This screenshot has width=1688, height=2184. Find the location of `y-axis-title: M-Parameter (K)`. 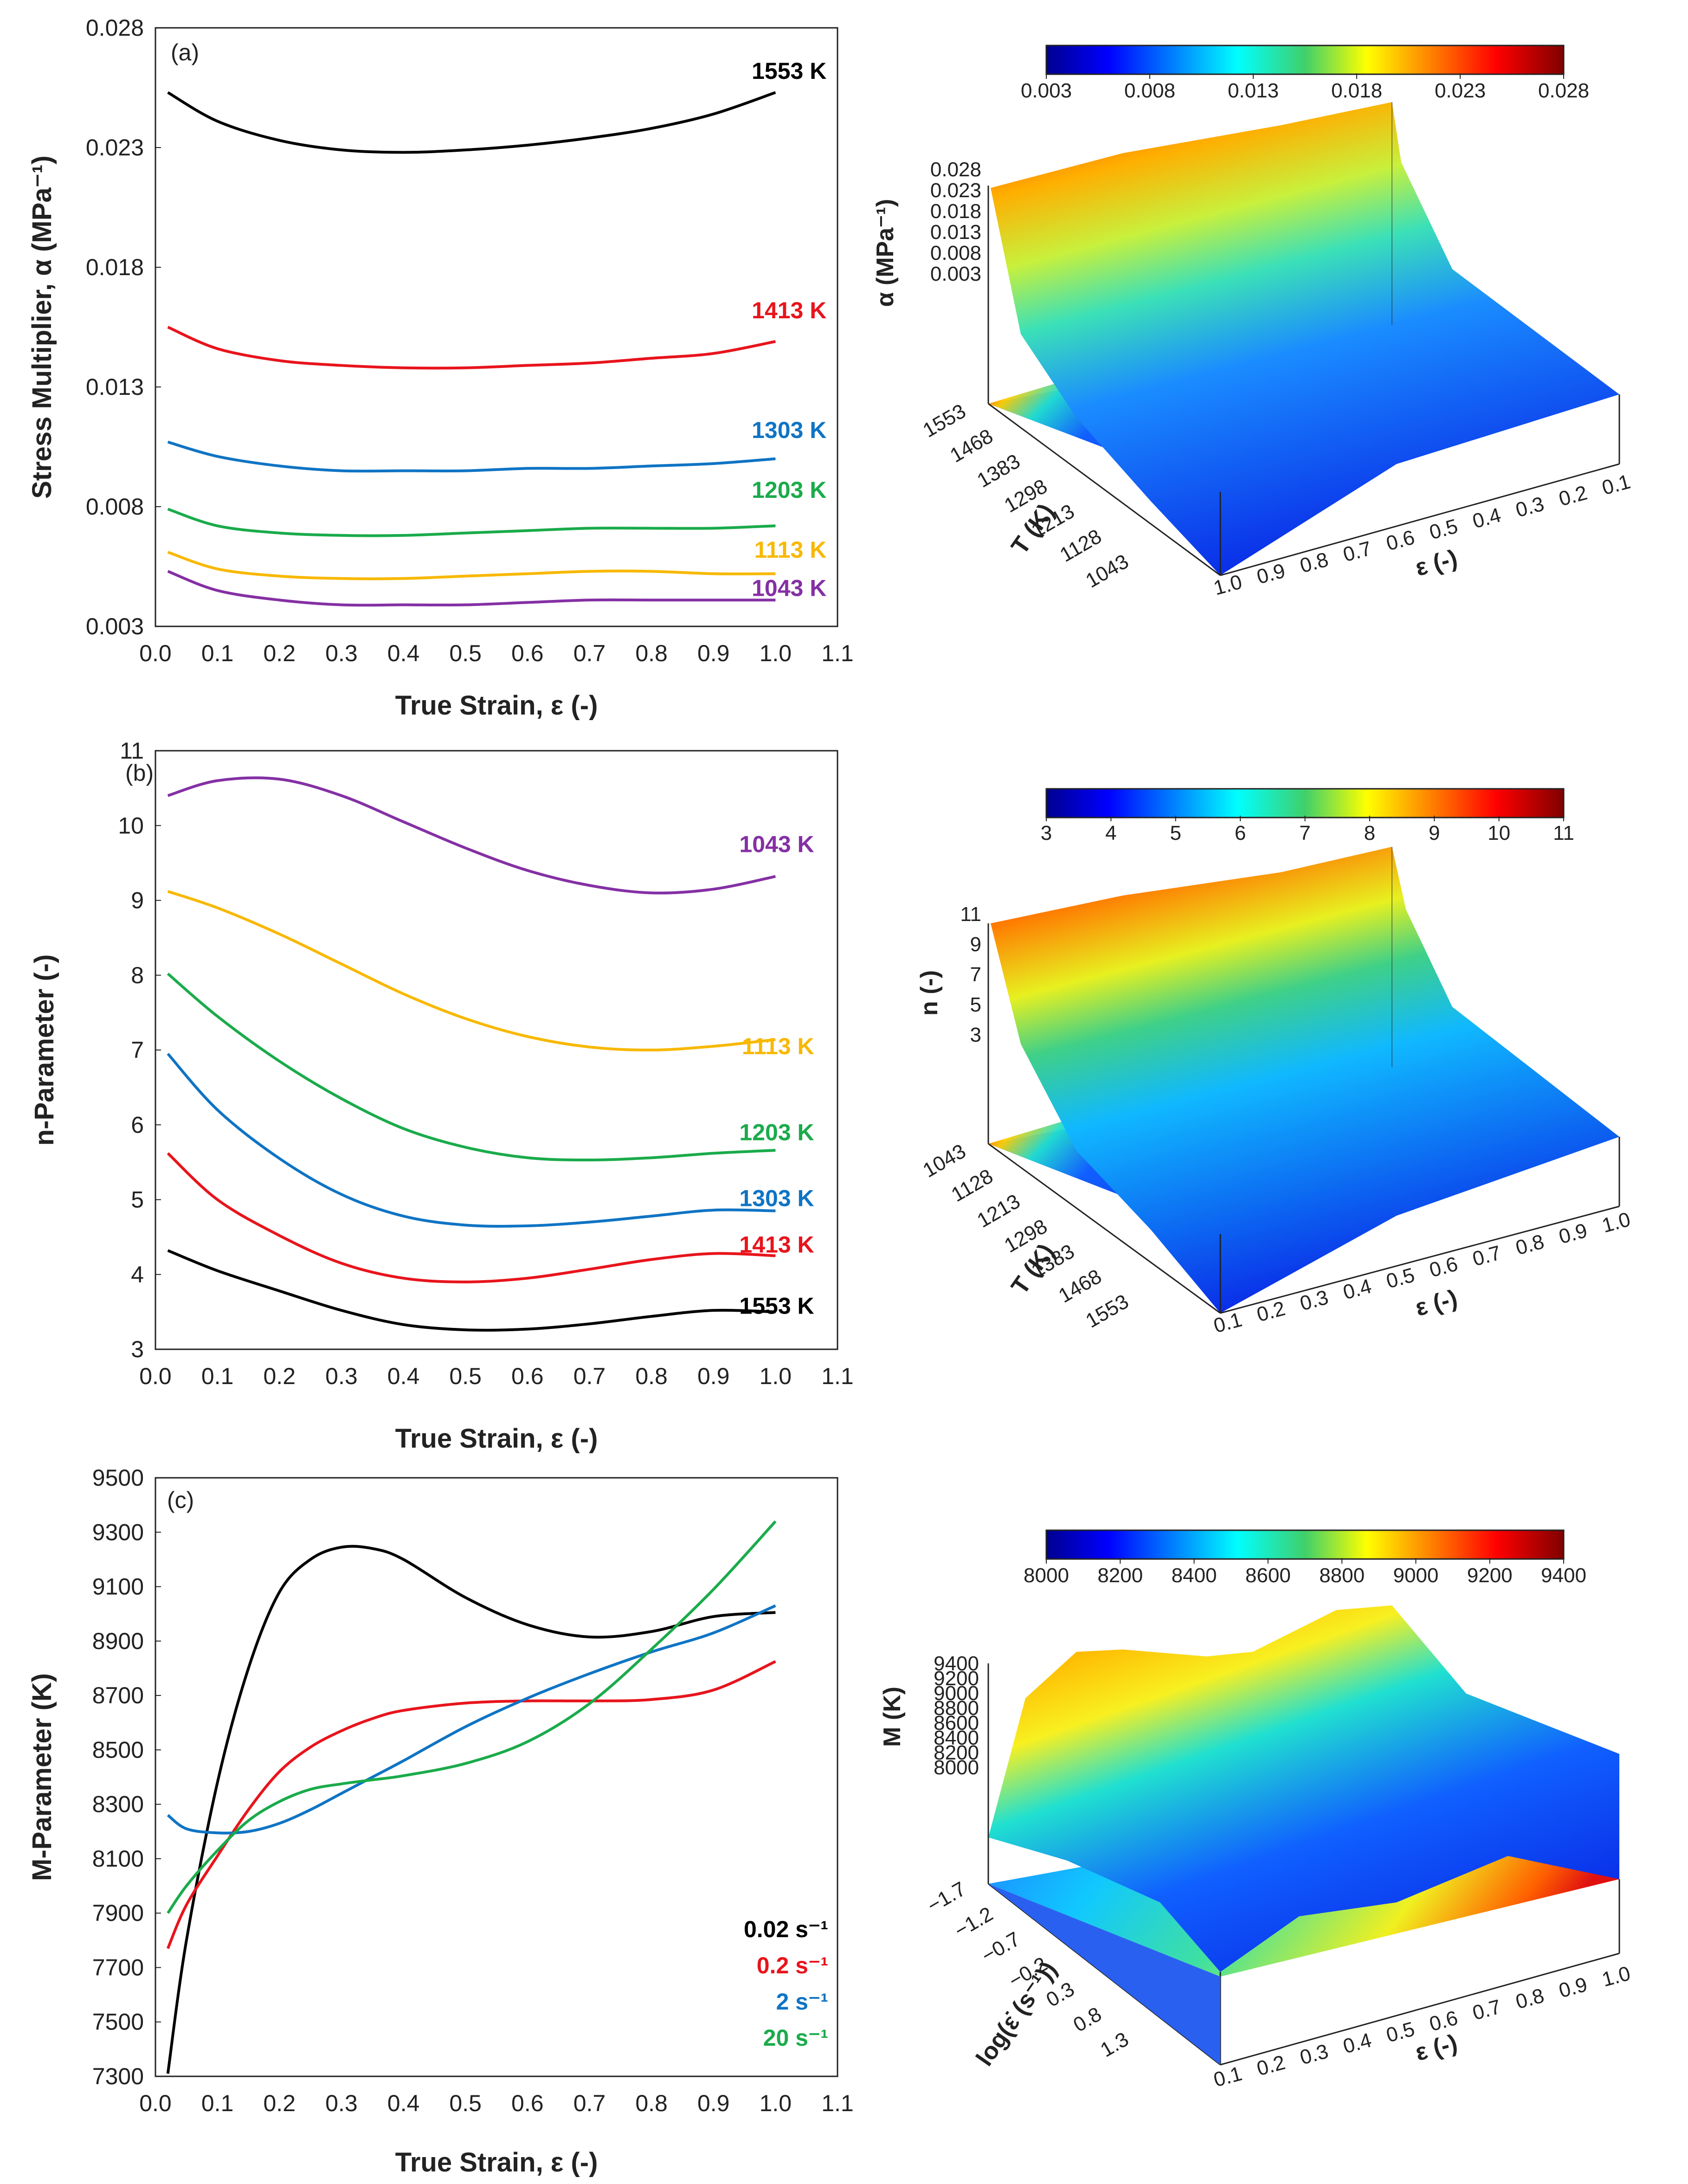

y-axis-title: M-Parameter (K) is located at coordinates (42, 1777).